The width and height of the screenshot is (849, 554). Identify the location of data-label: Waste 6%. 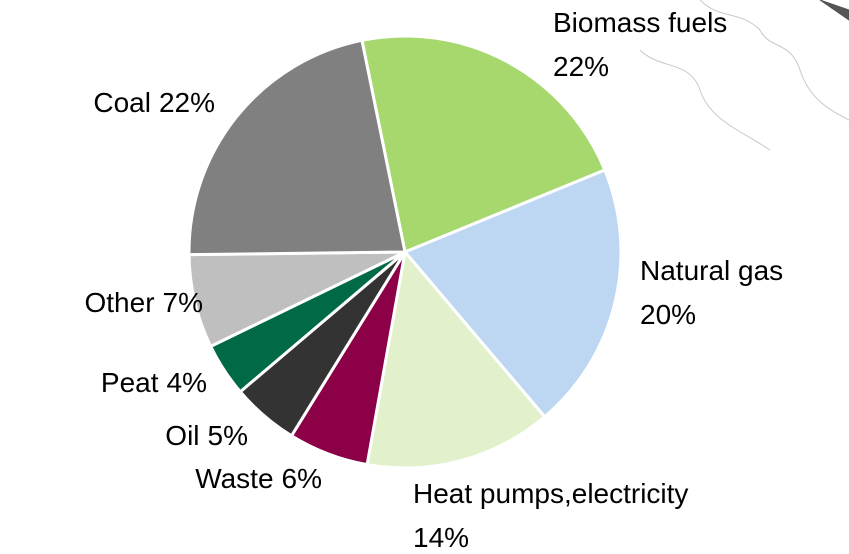
(258, 478).